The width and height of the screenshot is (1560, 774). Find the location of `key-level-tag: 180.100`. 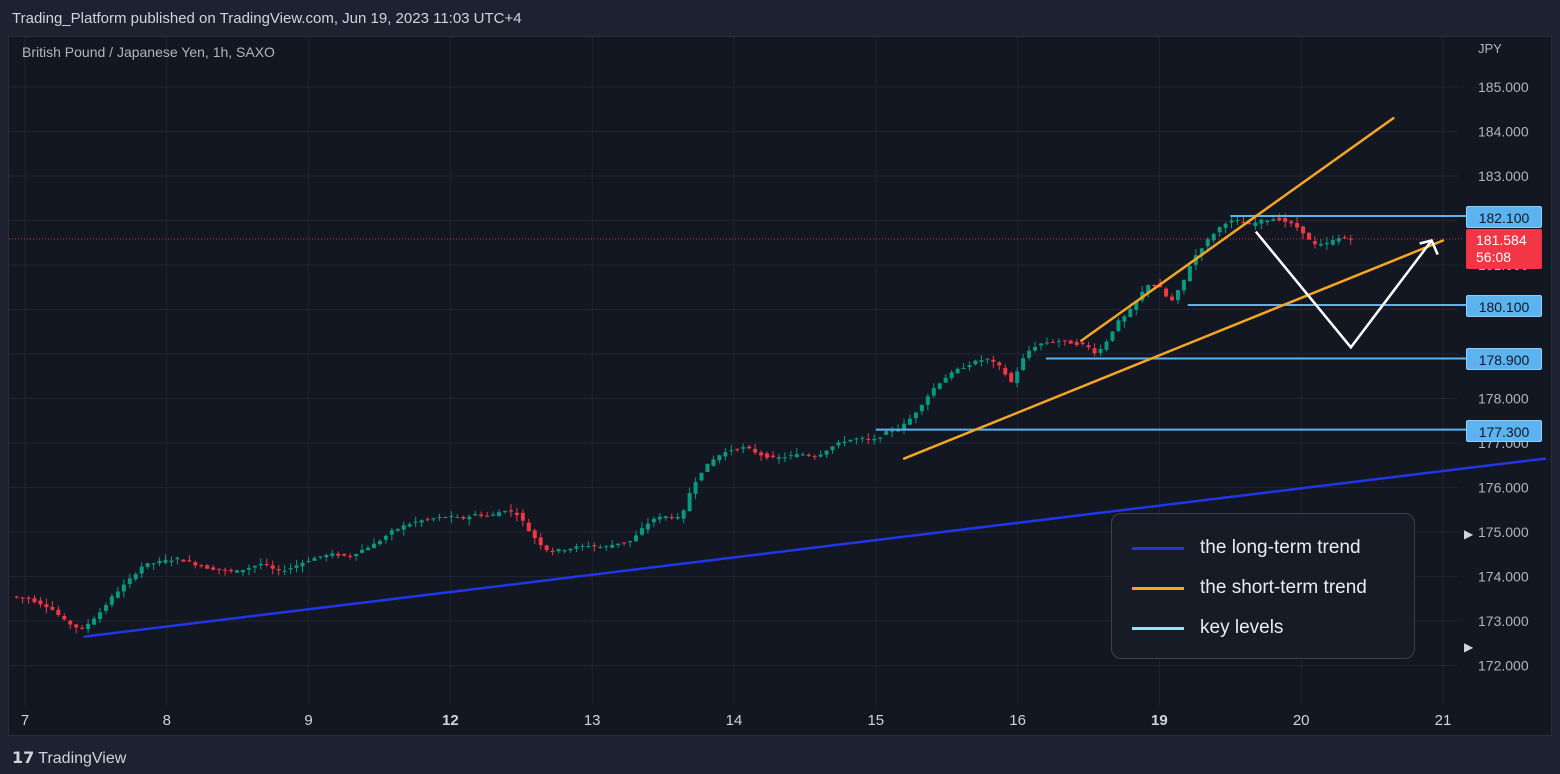

key-level-tag: 180.100 is located at coordinates (1504, 306).